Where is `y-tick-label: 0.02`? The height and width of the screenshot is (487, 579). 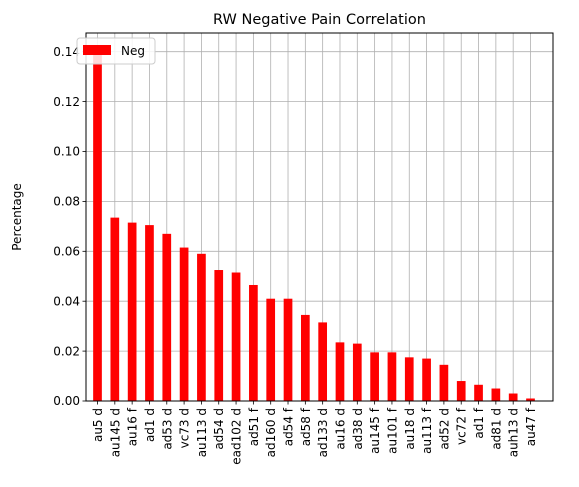 y-tick-label: 0.02 is located at coordinates (66, 351).